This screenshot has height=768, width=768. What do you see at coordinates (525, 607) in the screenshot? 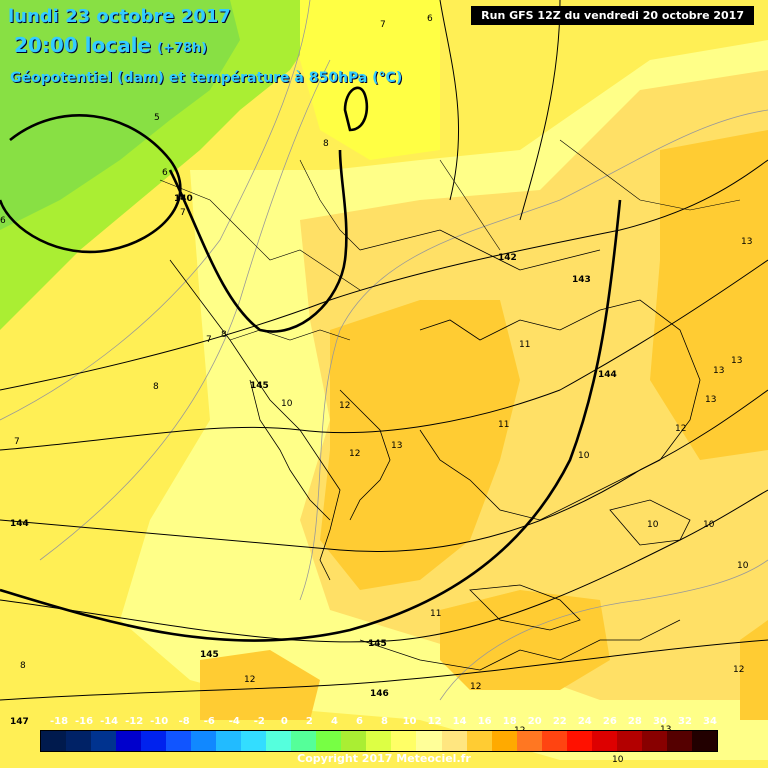
I see `coastline-crete` at bounding box center [525, 607].